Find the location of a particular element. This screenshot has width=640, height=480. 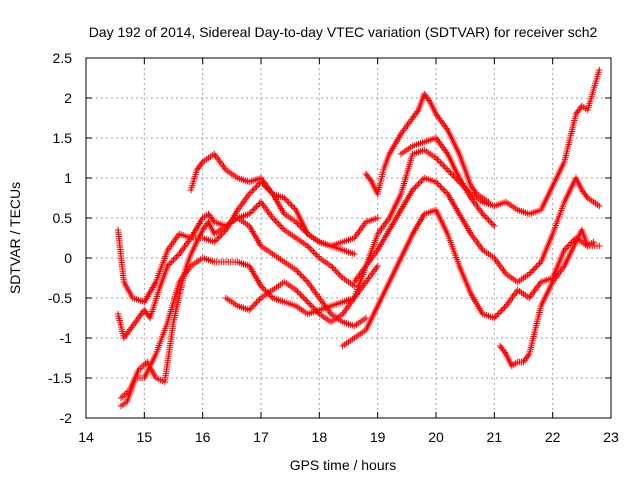

x-tick-label: 22 is located at coordinates (553, 437).